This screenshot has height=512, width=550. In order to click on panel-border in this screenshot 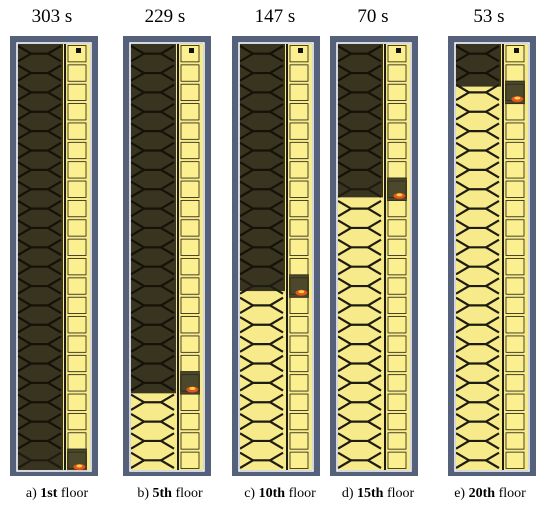, I will do `click(492, 257)`.